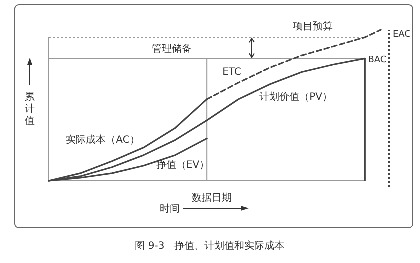 The image size is (420, 263). Describe the element at coordinates (232, 72) in the screenshot. I see `series-label: ETC` at that location.